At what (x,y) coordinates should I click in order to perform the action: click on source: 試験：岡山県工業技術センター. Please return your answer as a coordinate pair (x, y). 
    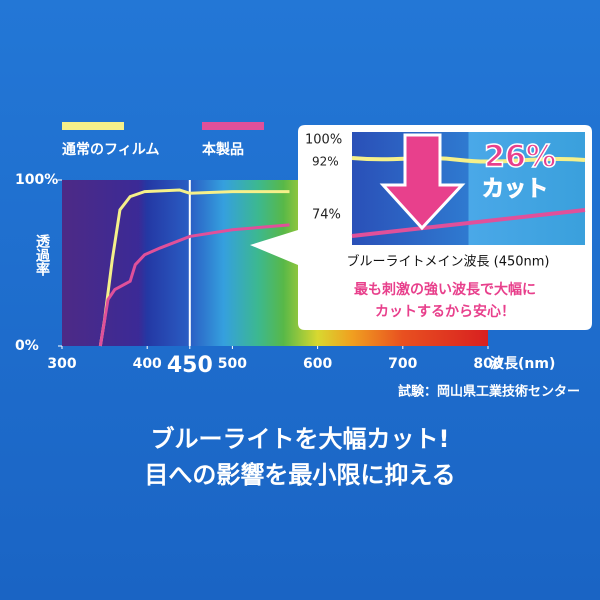
    Looking at the image, I should click on (489, 392).